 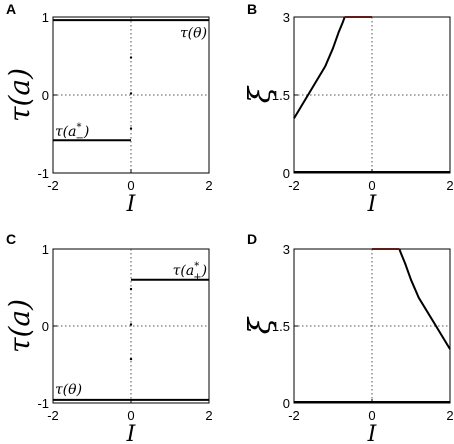 I want to click on panel-letter: A, so click(x=11, y=9).